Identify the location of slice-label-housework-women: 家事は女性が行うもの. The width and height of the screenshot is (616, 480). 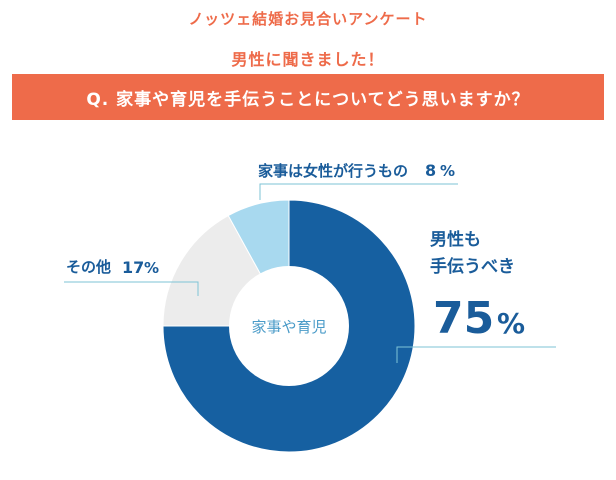
(333, 171).